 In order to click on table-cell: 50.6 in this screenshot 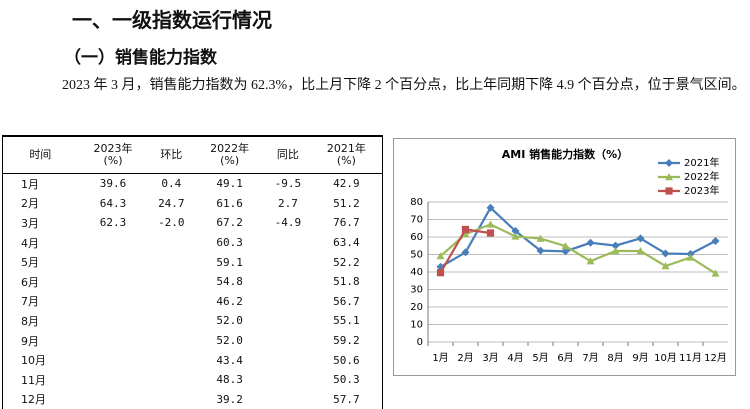, I will do `click(346, 360)`.